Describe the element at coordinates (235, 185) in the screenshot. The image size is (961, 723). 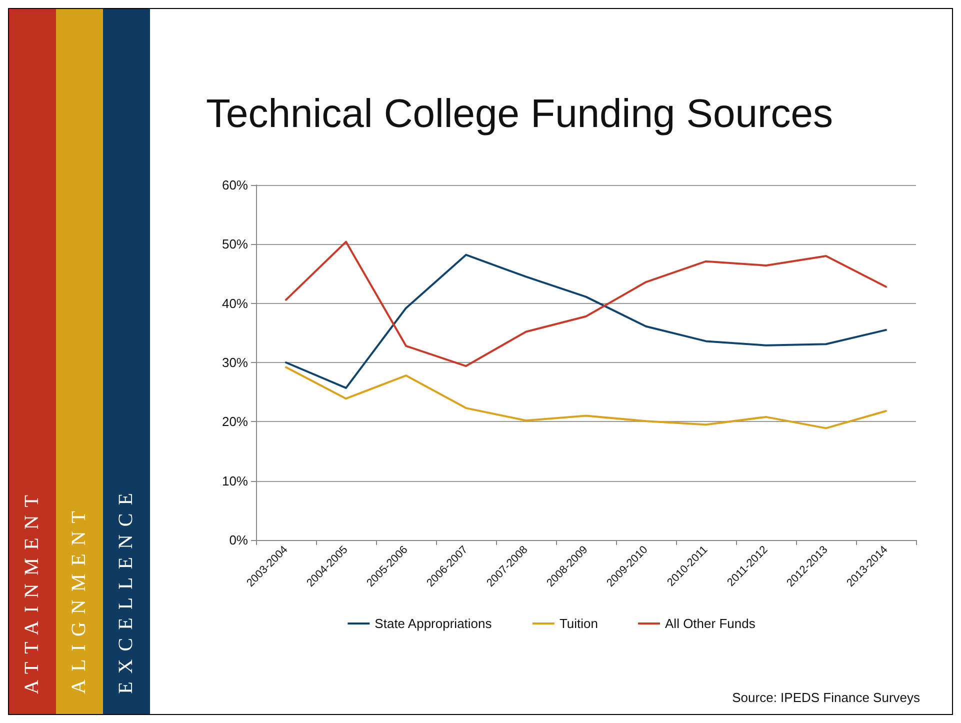
I see `y-tick-label: 60%` at that location.